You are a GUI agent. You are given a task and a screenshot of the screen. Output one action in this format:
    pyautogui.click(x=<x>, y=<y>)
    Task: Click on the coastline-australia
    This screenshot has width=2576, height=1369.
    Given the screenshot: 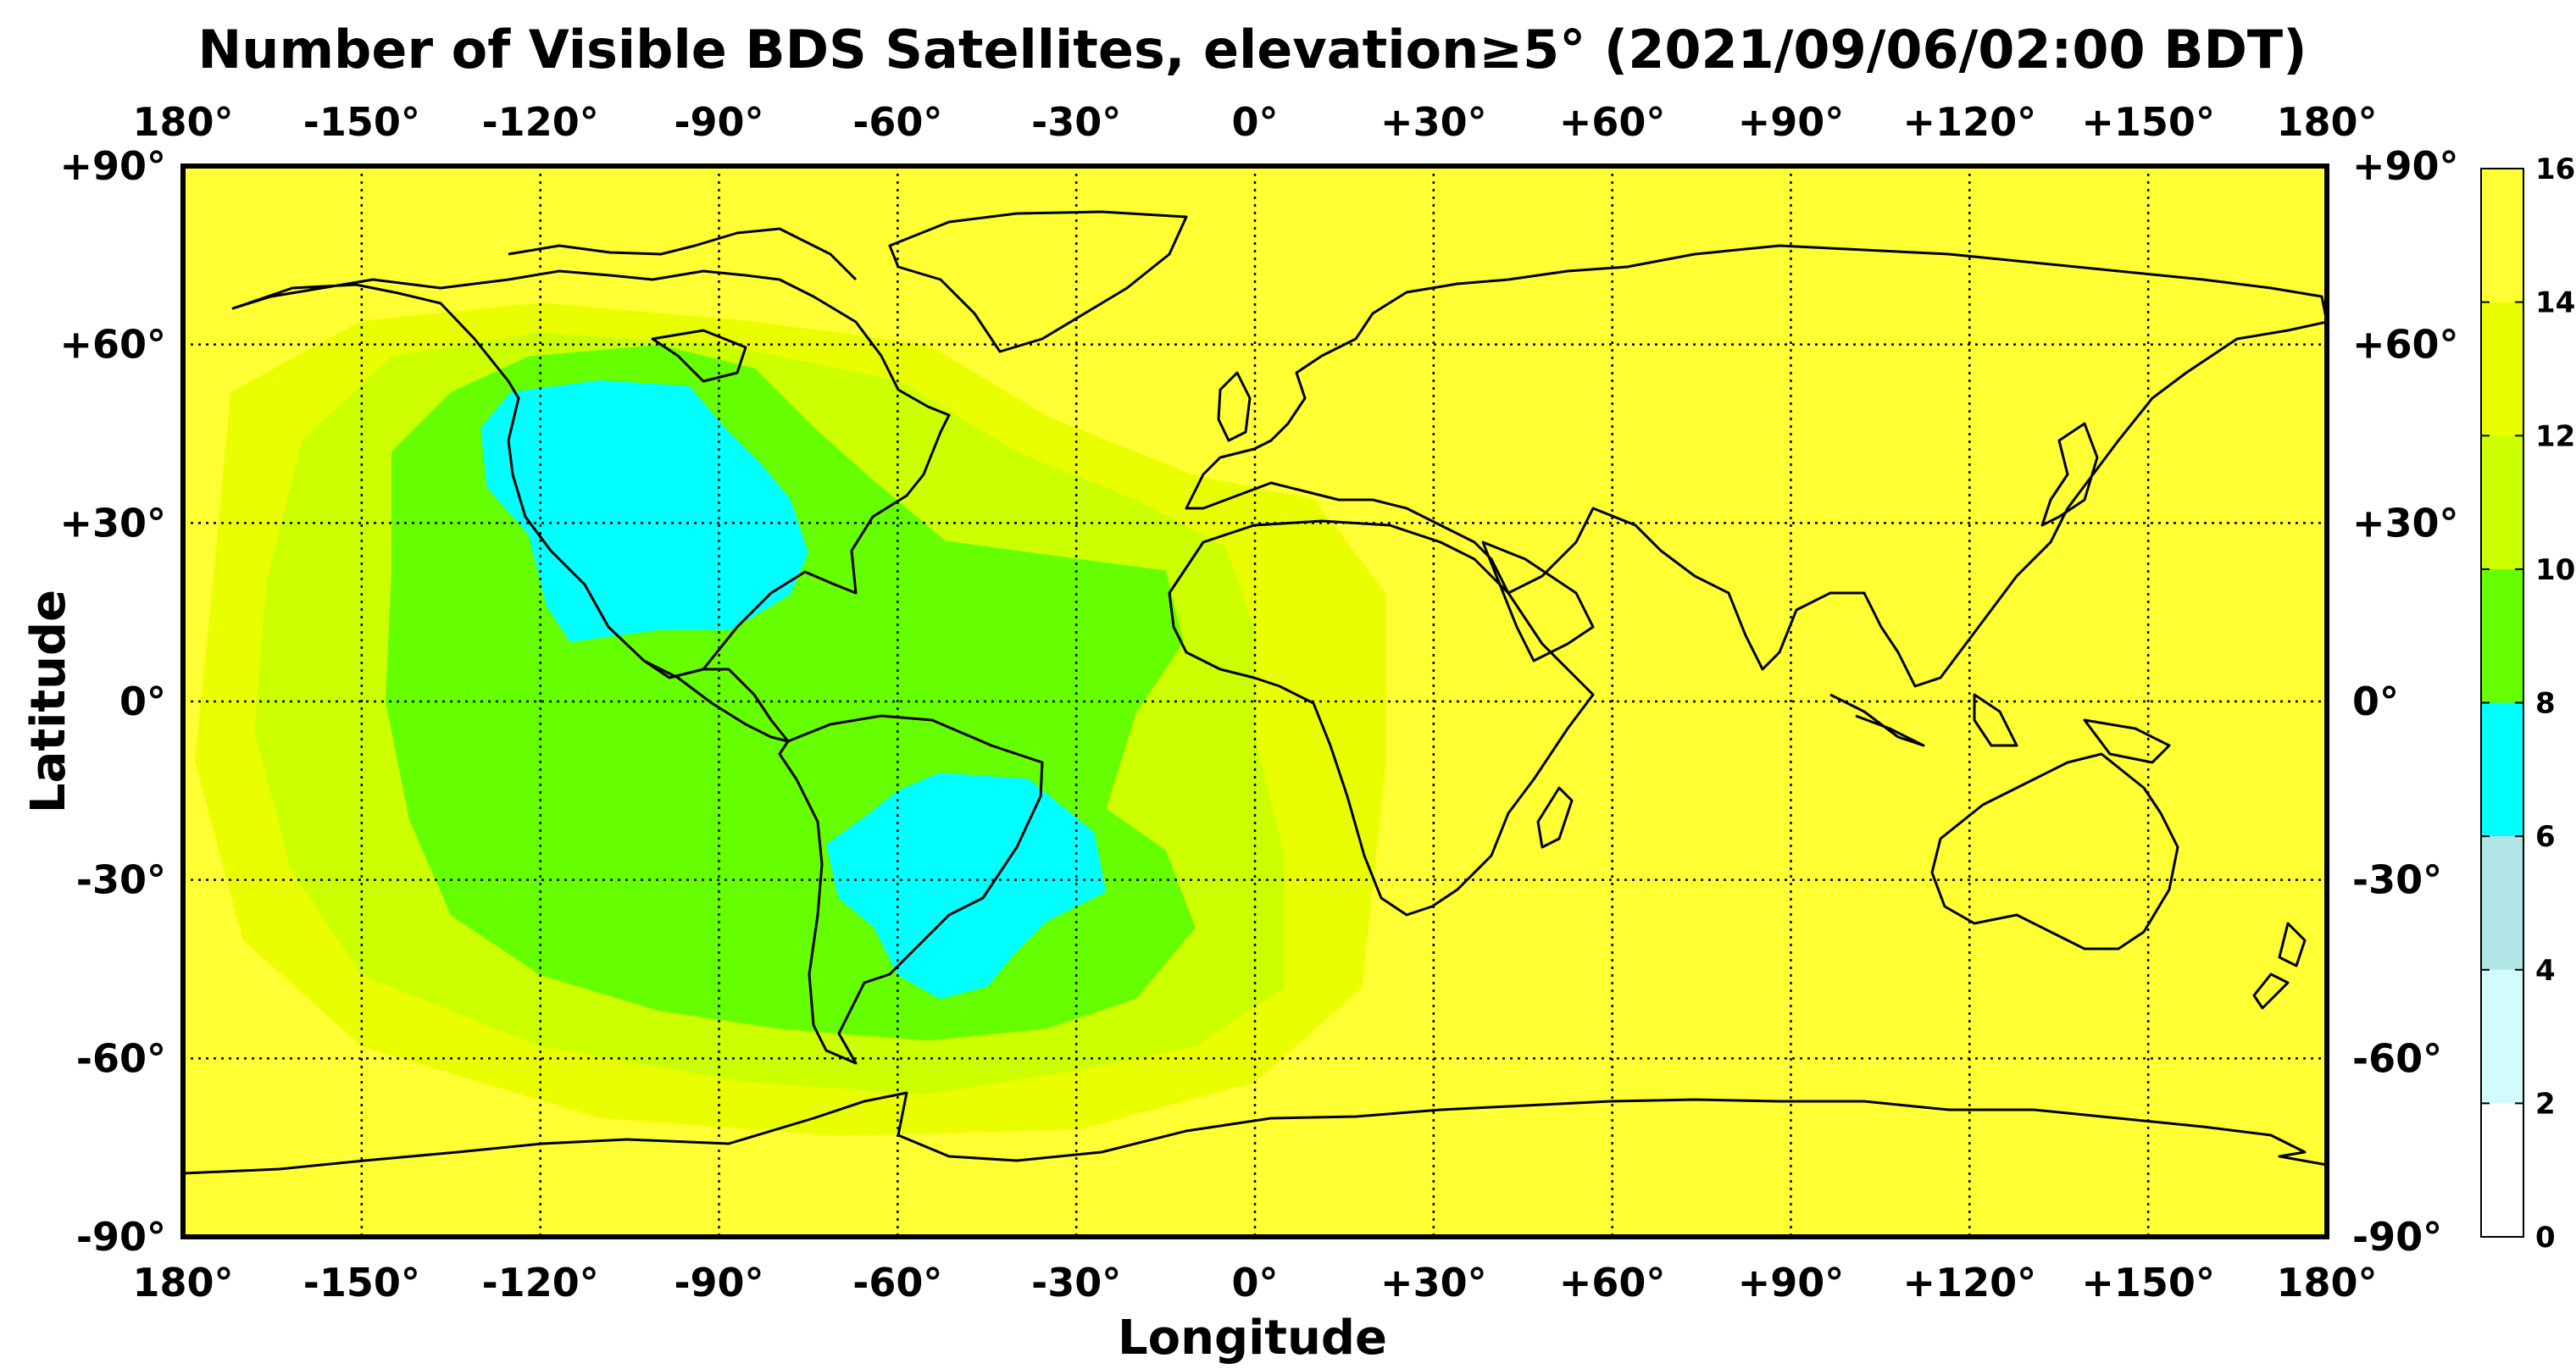 What is the action you would take?
    pyautogui.click(x=2054, y=851)
    